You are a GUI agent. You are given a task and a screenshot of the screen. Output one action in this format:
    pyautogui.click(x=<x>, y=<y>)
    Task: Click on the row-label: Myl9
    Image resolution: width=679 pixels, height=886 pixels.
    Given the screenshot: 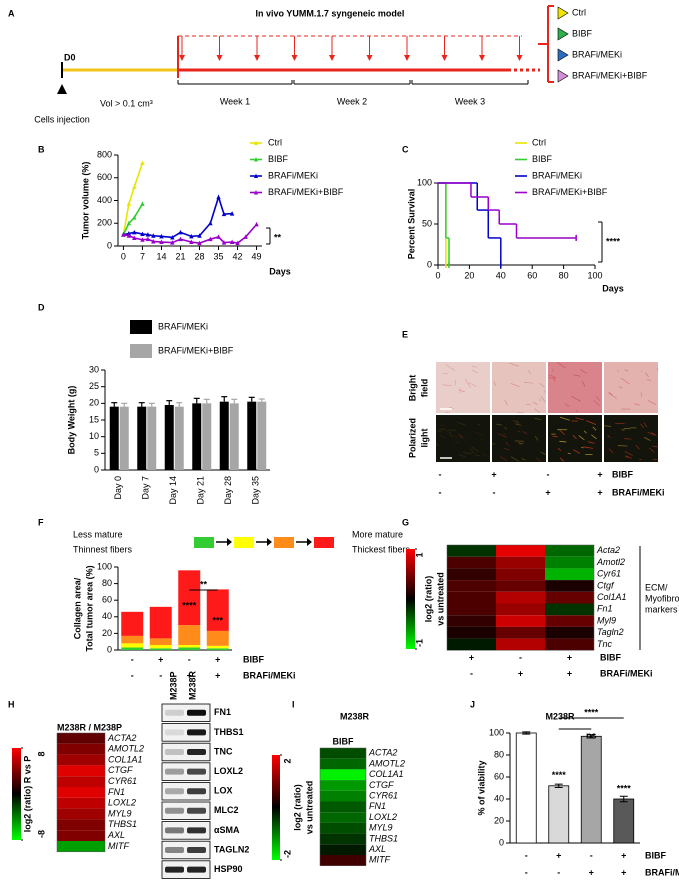 What is the action you would take?
    pyautogui.click(x=606, y=620)
    